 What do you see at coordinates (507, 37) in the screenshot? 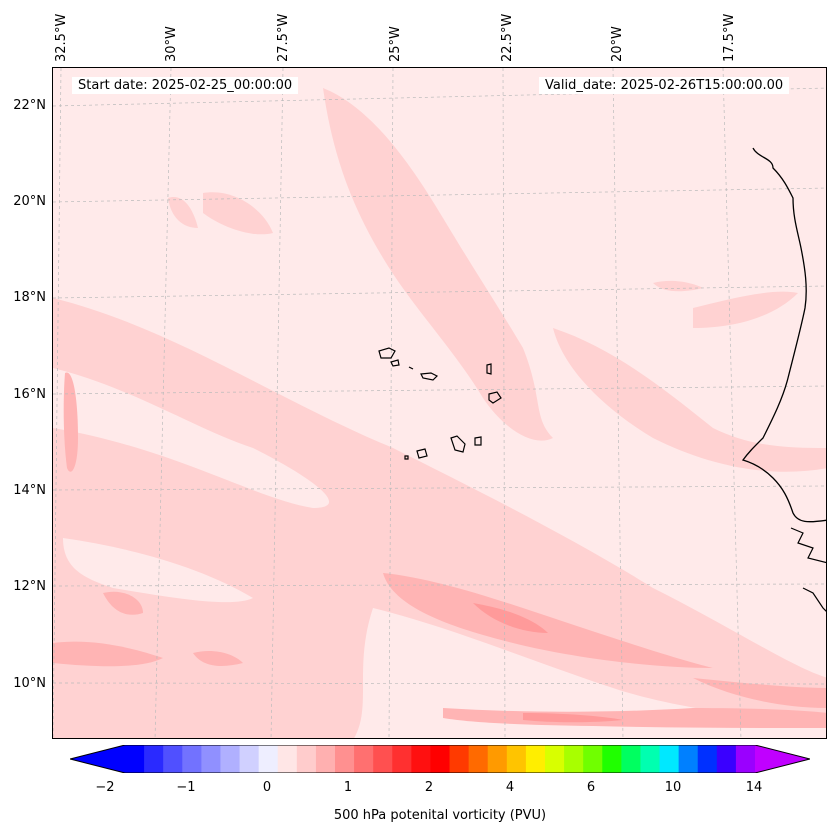
I see `lon-label: 22.5°W` at bounding box center [507, 37].